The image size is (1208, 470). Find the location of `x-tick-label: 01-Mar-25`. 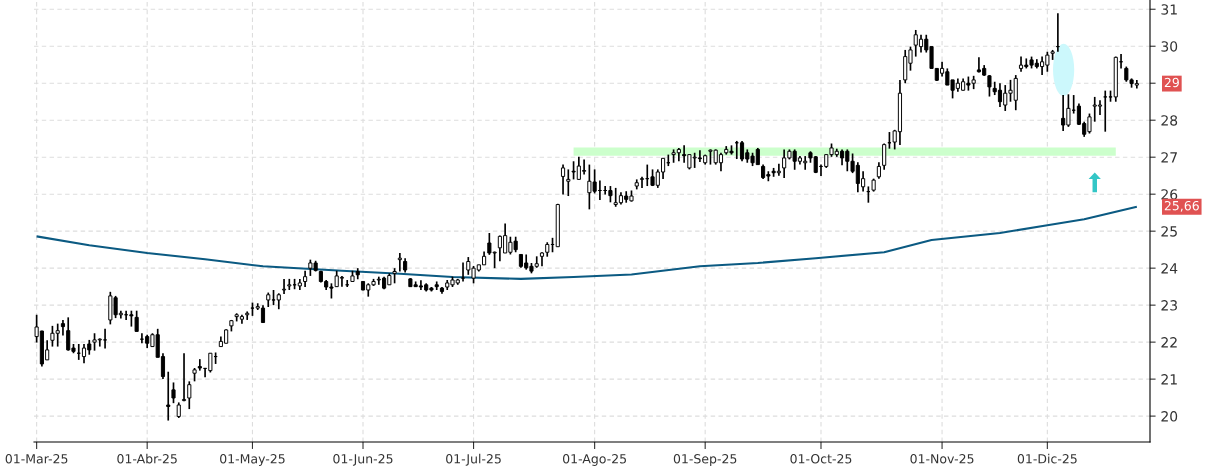

x-tick-label: 01-Mar-25 is located at coordinates (36, 459).